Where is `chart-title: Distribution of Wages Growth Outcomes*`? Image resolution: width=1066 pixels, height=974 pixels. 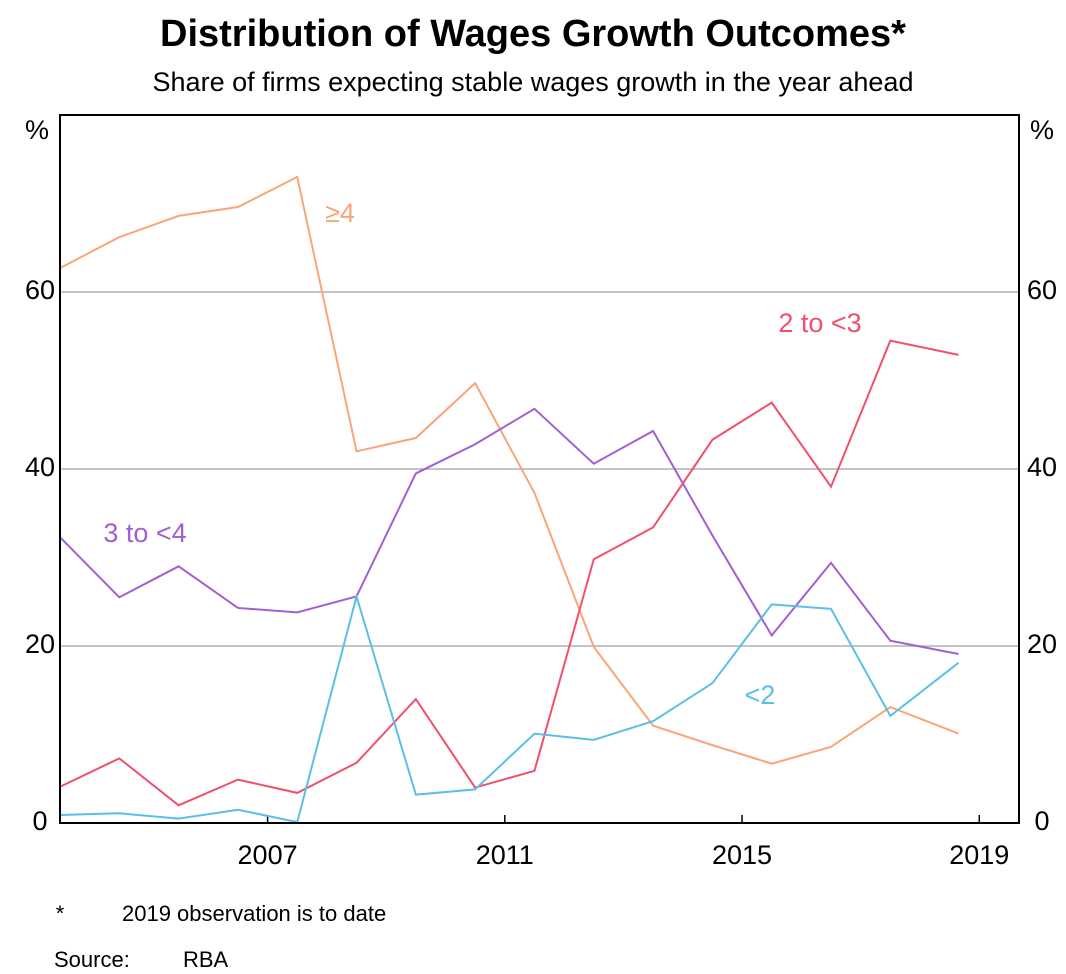 chart-title: Distribution of Wages Growth Outcomes* is located at coordinates (533, 34).